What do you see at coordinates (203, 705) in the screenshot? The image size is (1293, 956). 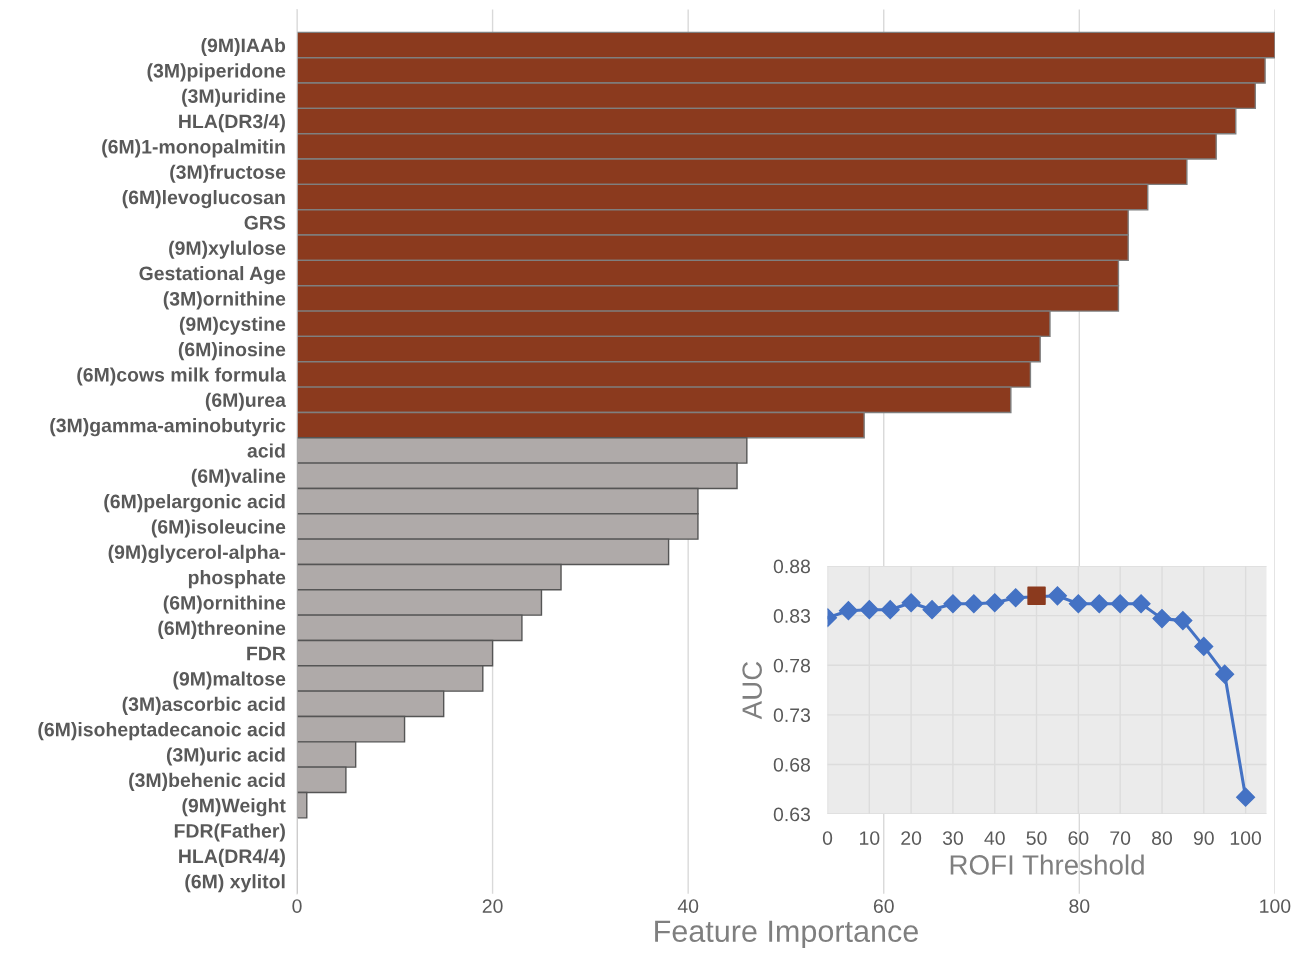 I see `y-tick-label: (3M)ascorbic acid` at bounding box center [203, 705].